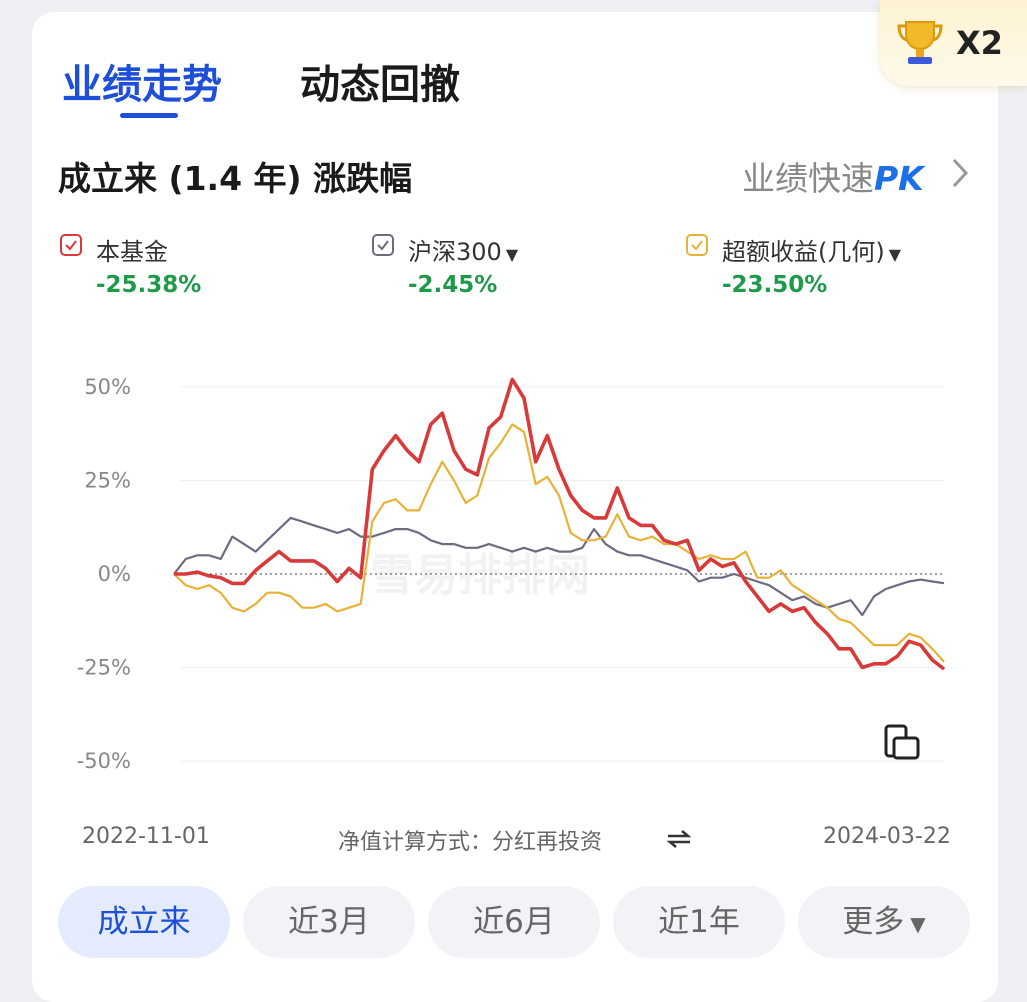  I want to click on chart-start-date: 2022-11-01, so click(146, 836).